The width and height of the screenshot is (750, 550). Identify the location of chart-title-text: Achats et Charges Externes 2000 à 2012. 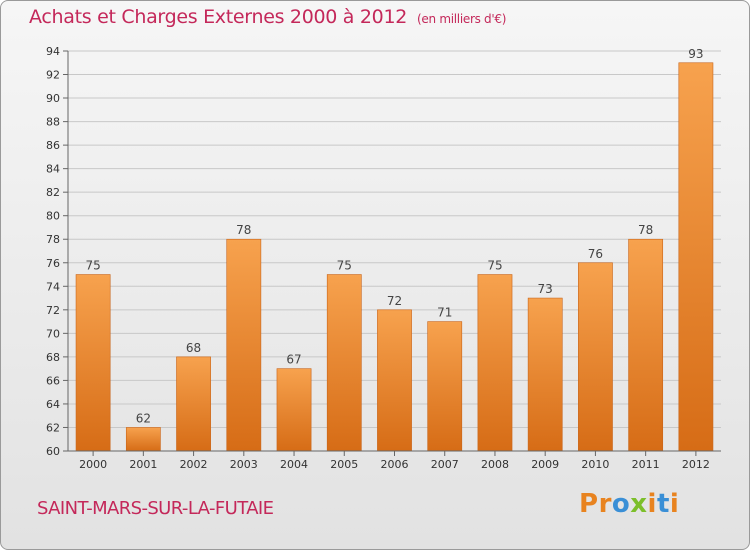
(218, 17).